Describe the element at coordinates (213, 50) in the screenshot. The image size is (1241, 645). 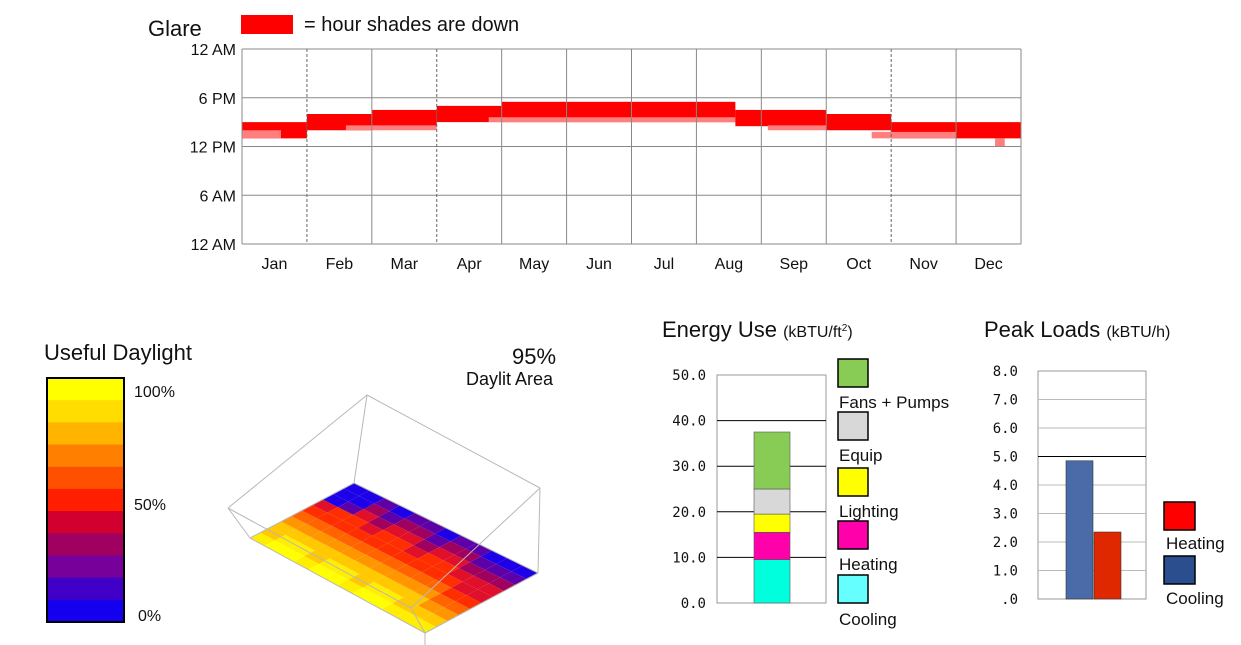
I see `glare-ytick-0: 12 AM` at that location.